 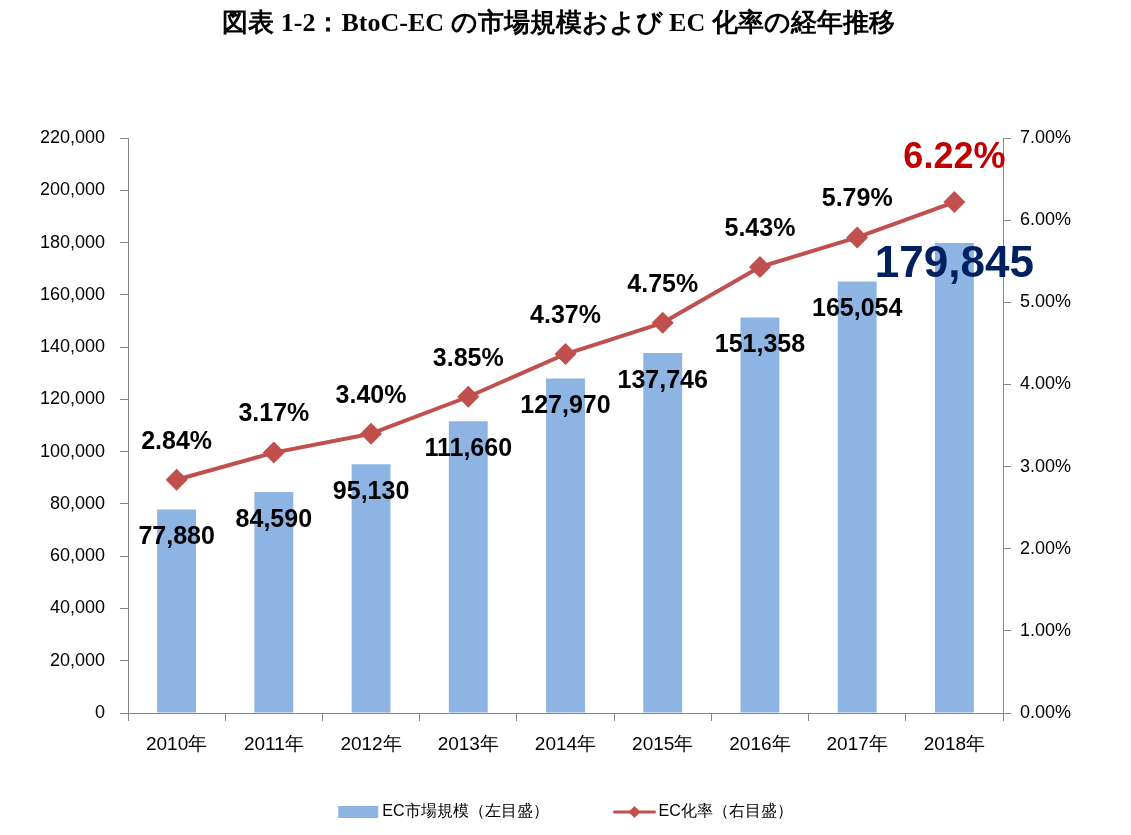 What do you see at coordinates (1046, 465) in the screenshot?
I see `y2-tick-label: 3.00%` at bounding box center [1046, 465].